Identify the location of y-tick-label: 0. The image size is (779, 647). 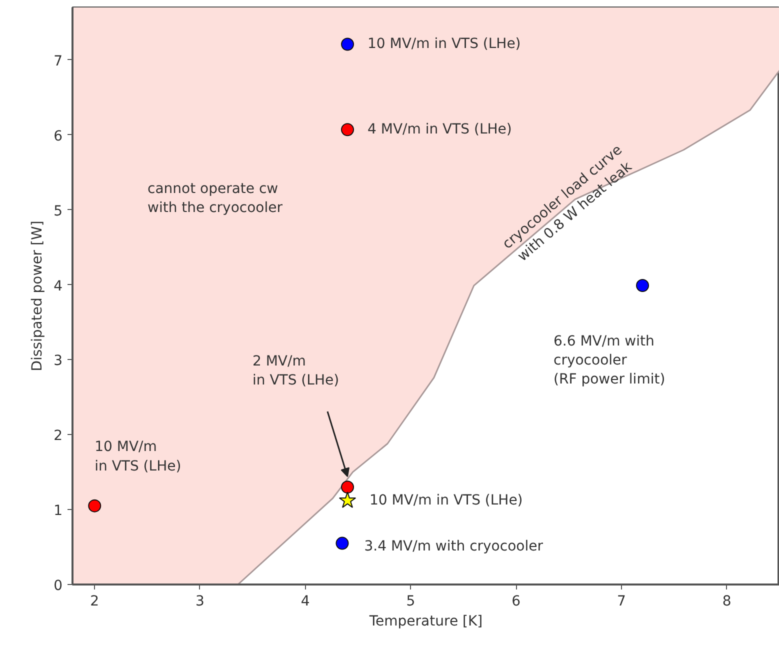
(58, 586).